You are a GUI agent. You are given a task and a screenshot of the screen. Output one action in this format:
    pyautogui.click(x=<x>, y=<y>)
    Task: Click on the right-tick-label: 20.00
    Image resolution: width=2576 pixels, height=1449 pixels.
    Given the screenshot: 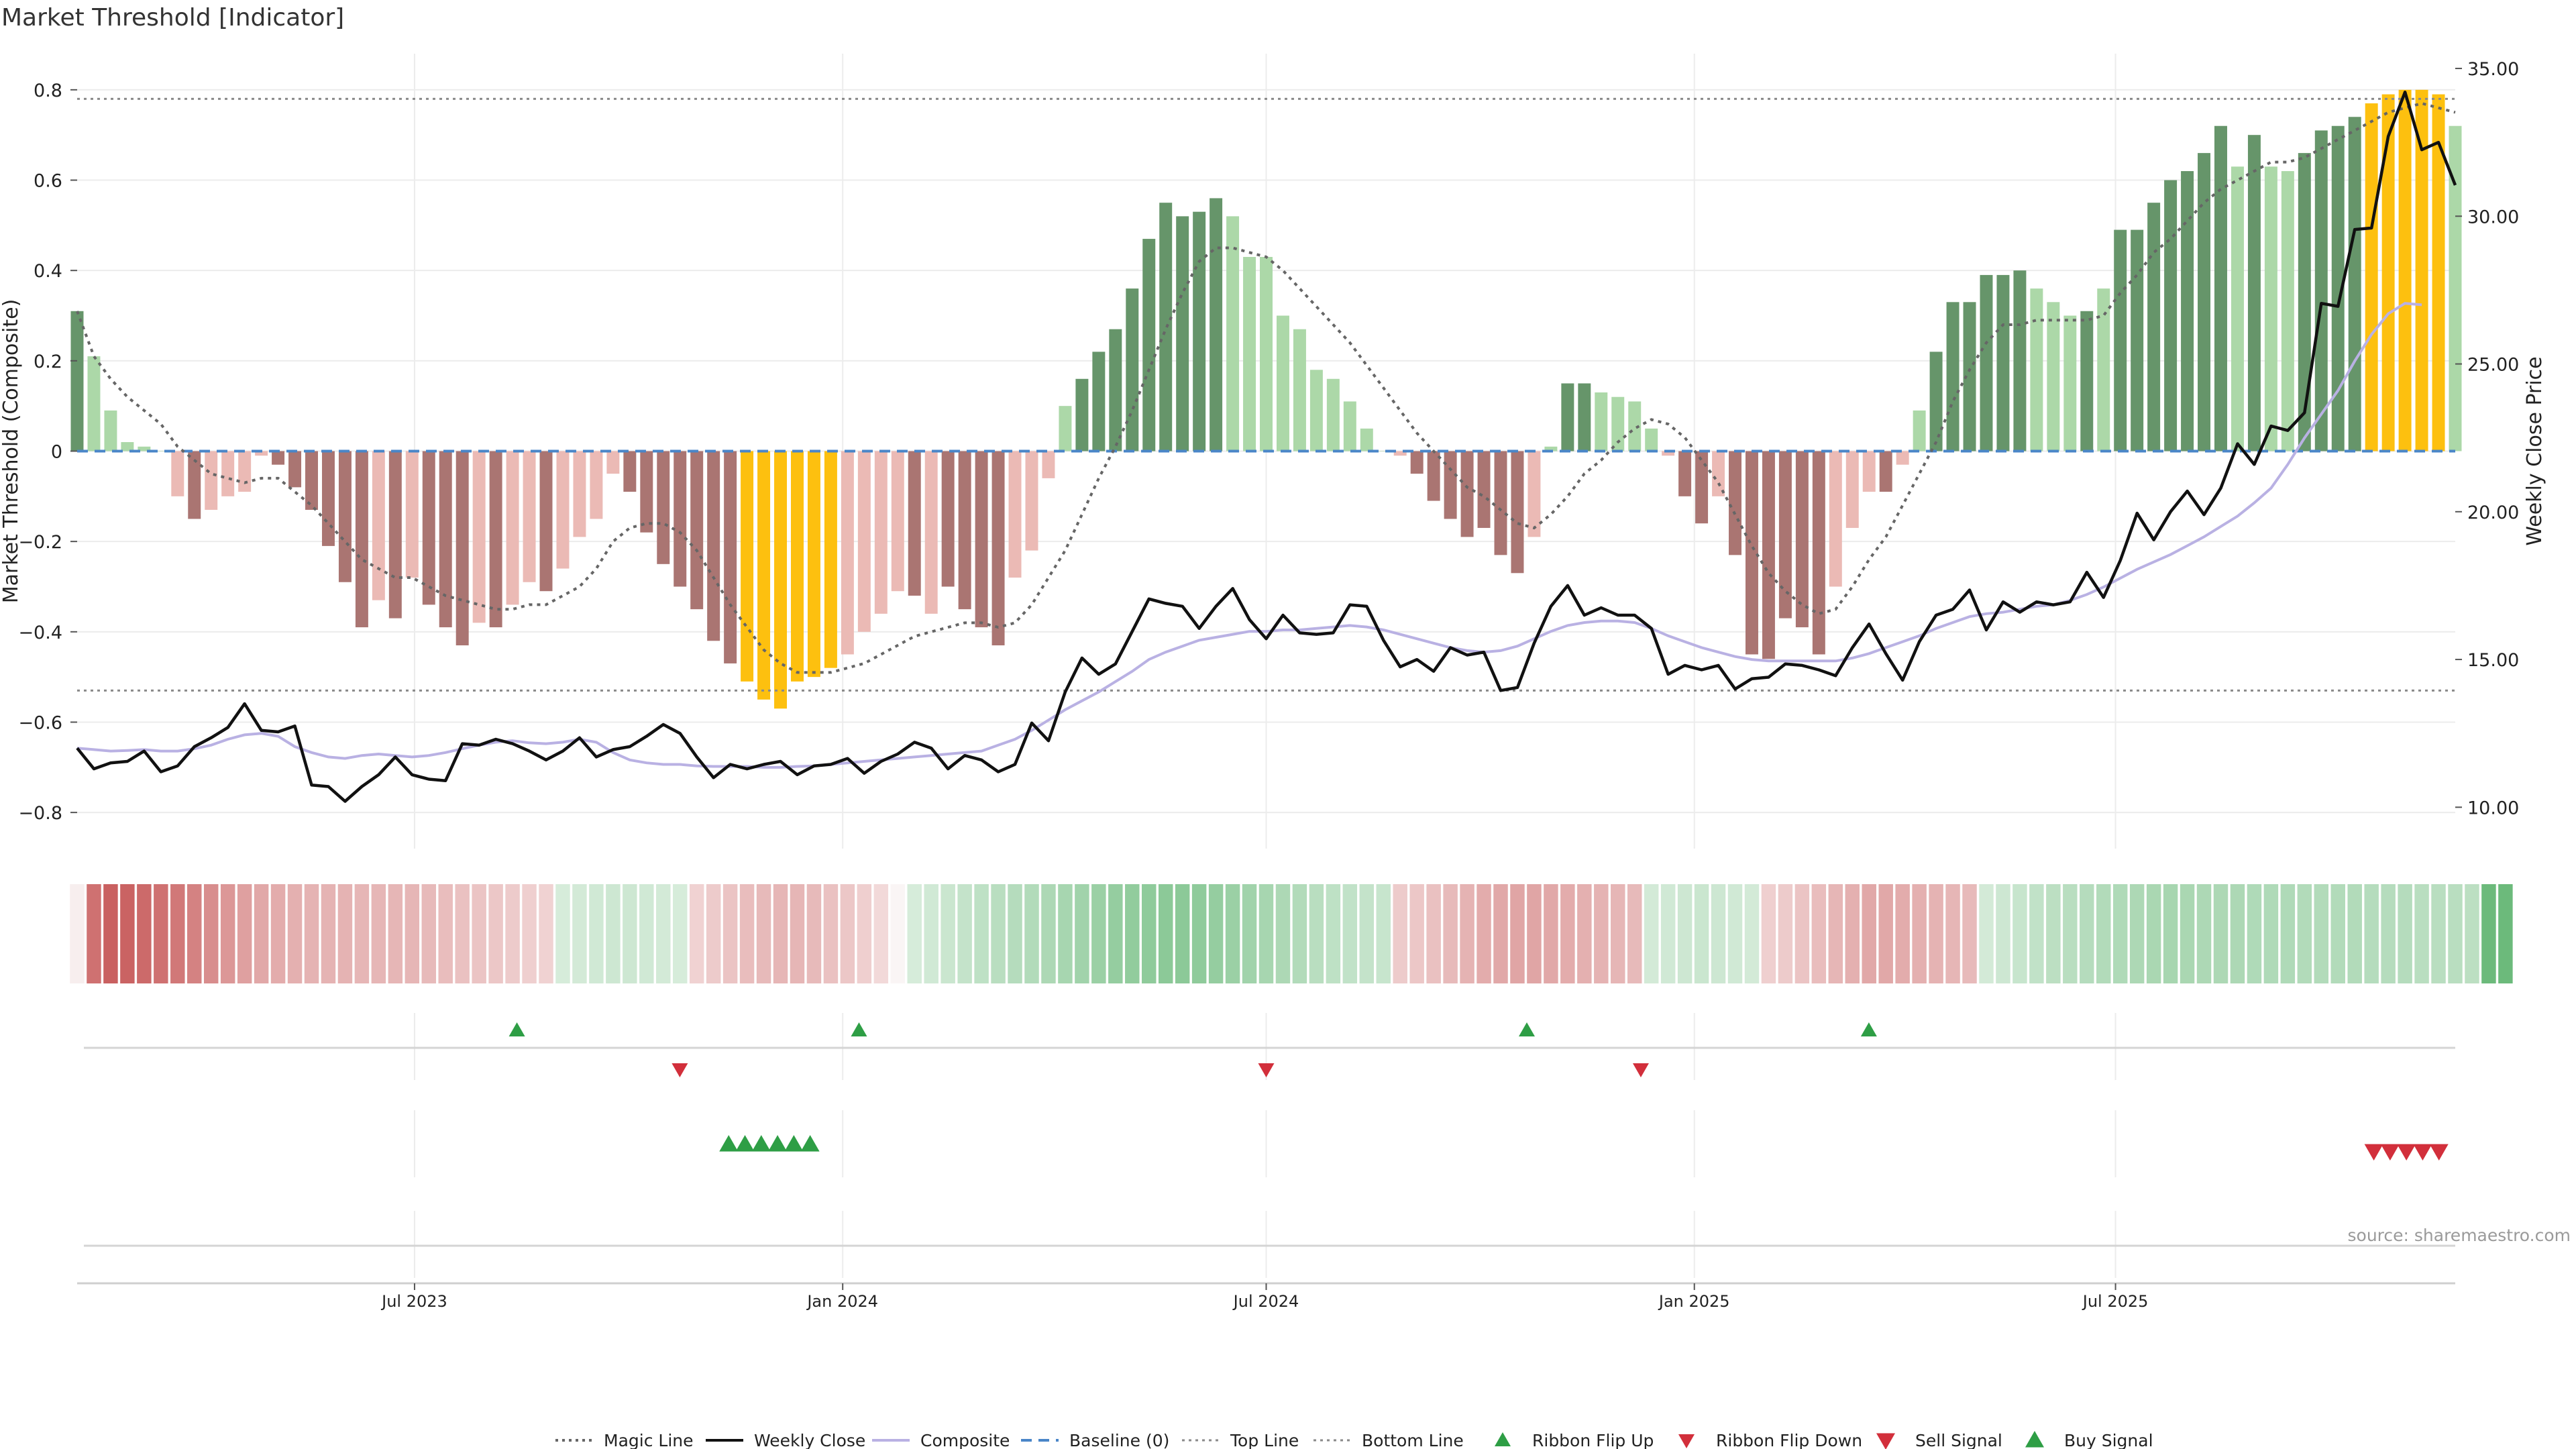 What is the action you would take?
    pyautogui.click(x=2493, y=512)
    